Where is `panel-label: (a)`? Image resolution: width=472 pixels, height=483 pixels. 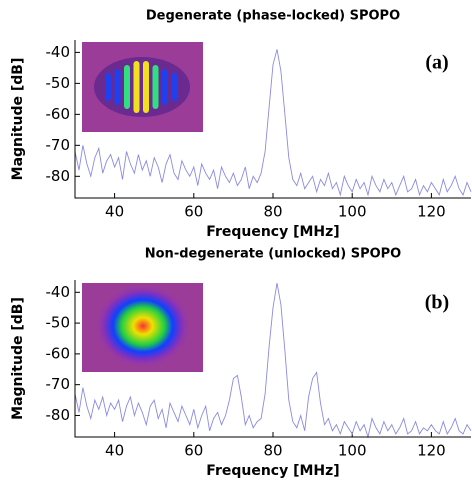
panel-label: (a) is located at coordinates (436, 63).